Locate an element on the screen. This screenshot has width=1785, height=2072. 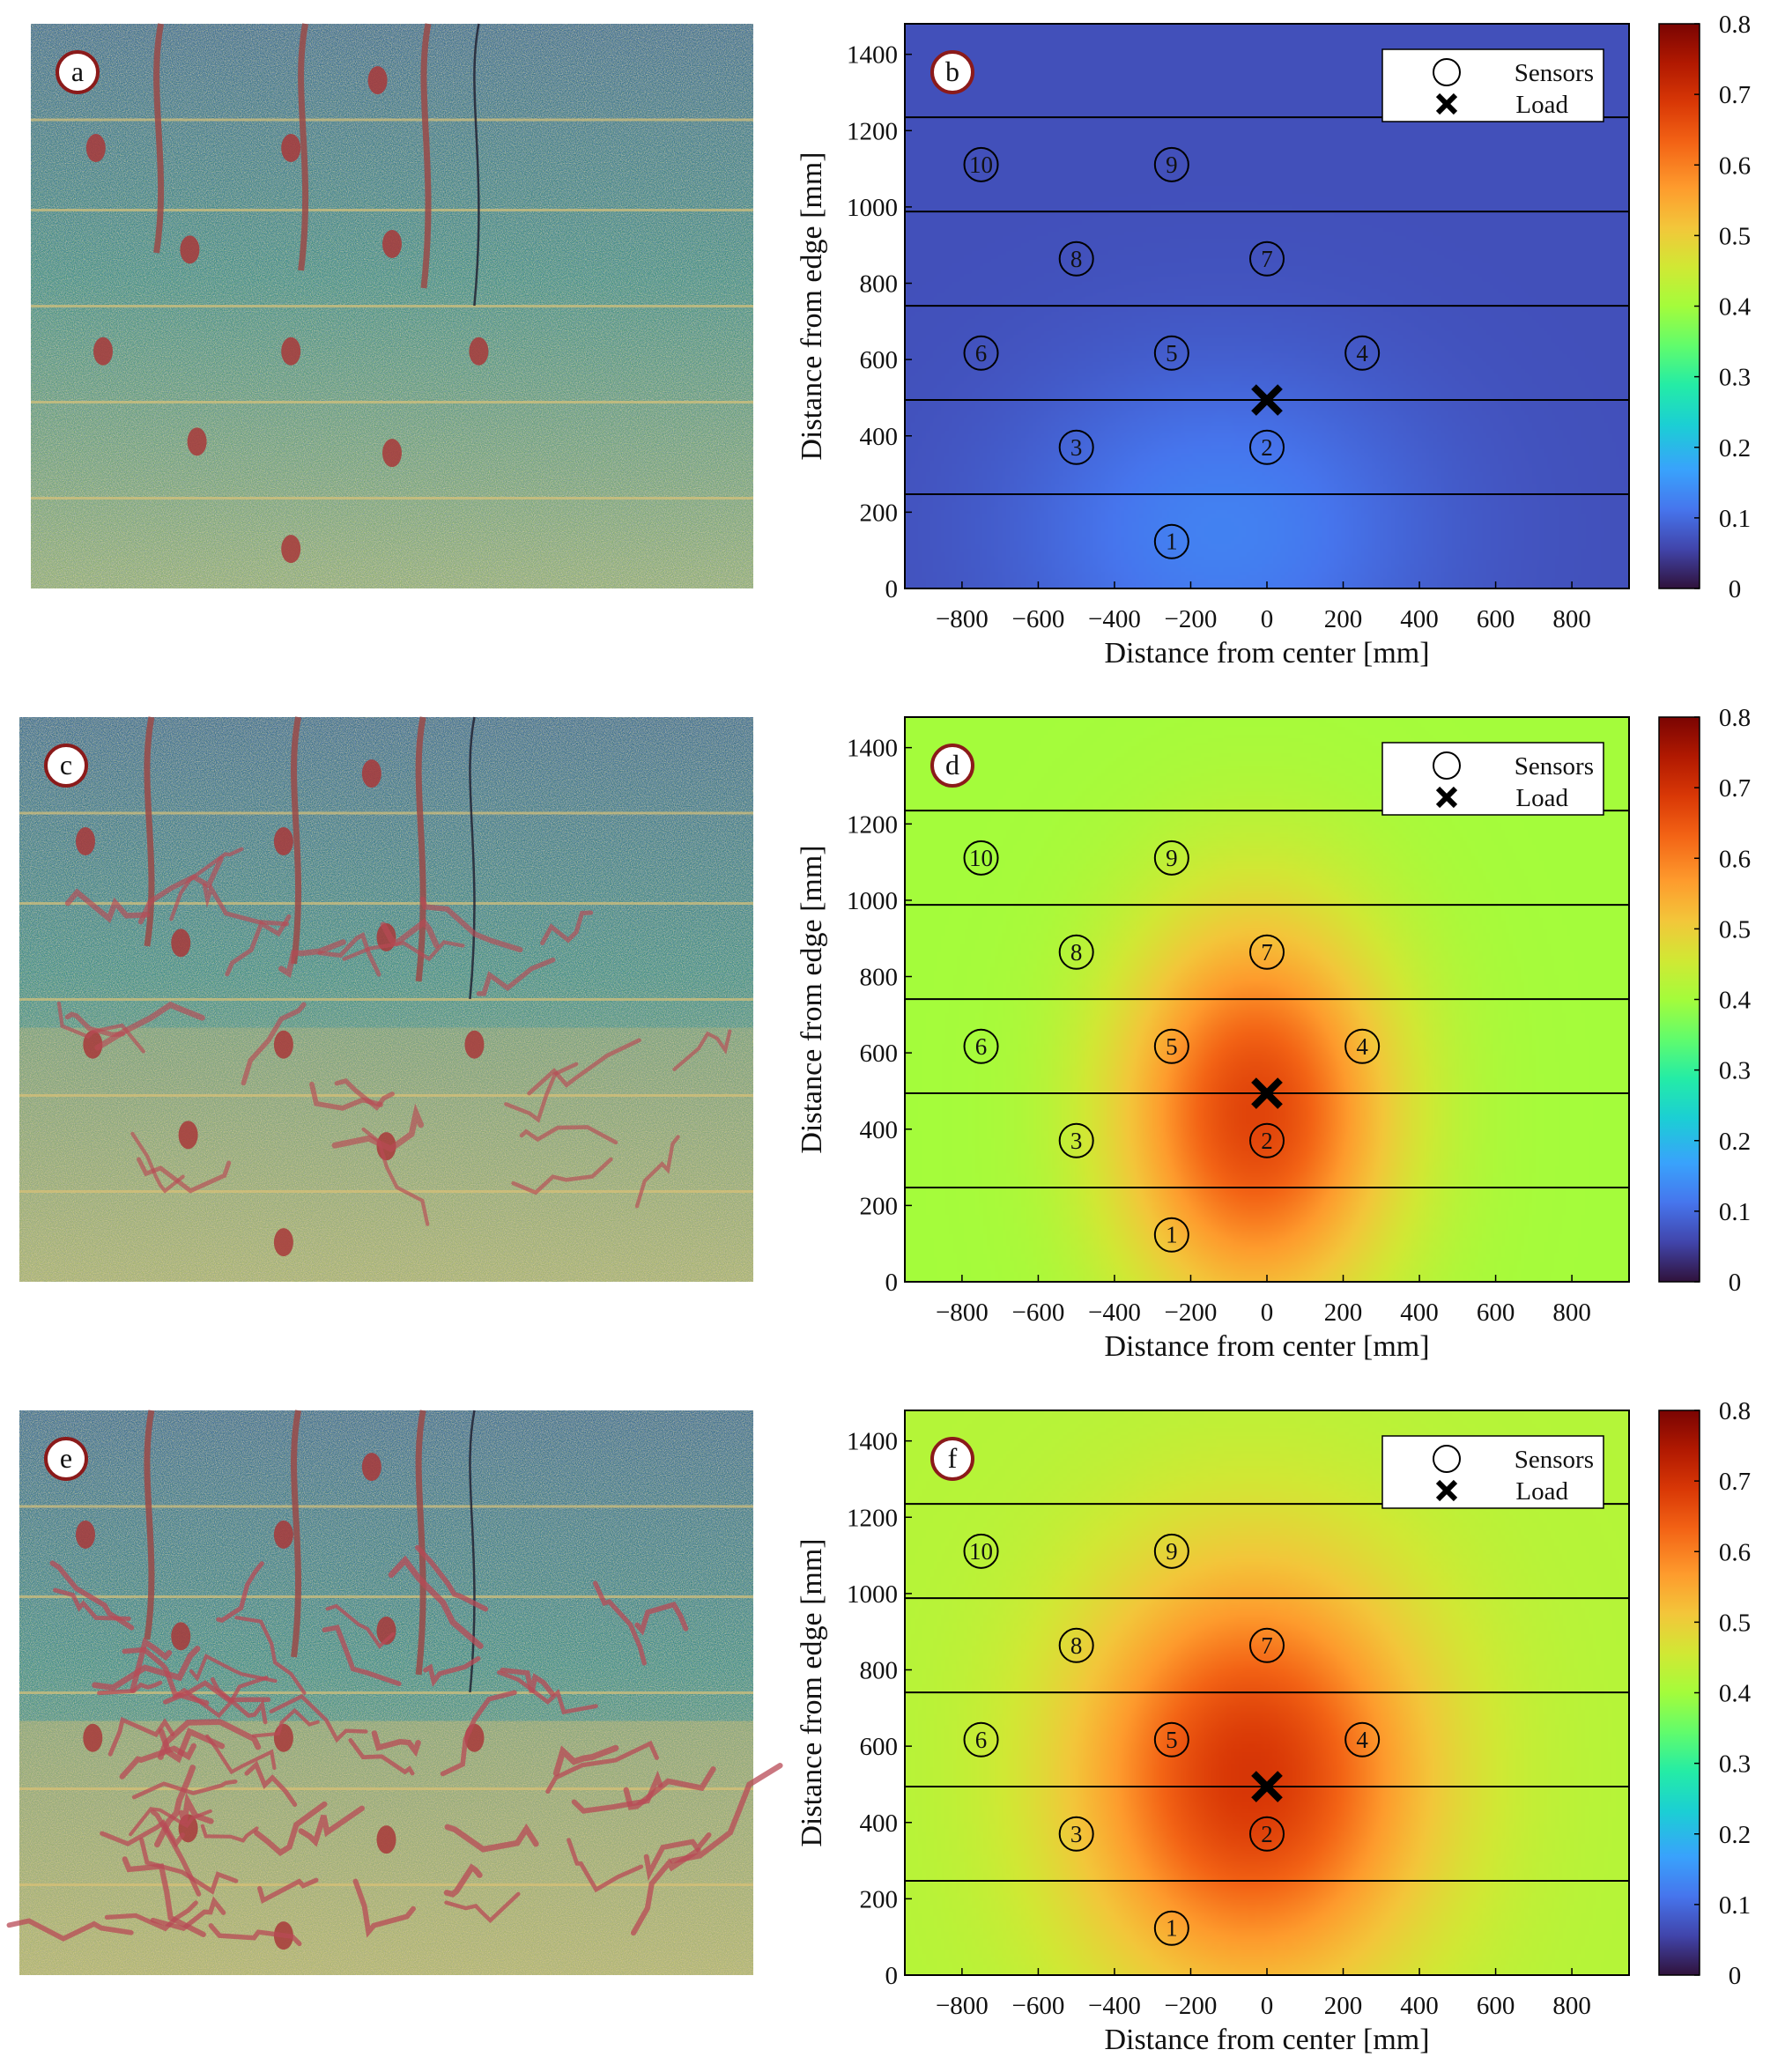
colorbar-tick-label: 0.8 is located at coordinates (1735, 25).